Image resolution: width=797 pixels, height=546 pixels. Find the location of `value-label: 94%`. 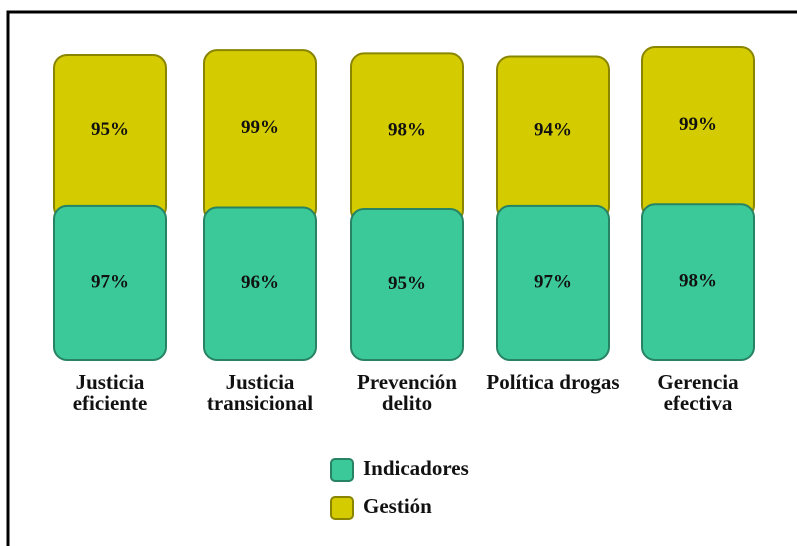

value-label: 94% is located at coordinates (553, 130).